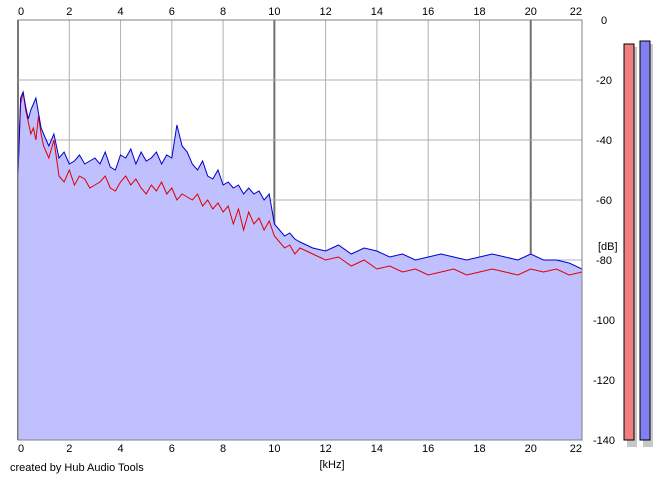  What do you see at coordinates (274, 12) in the screenshot?
I see `x-tick-label-top: 10` at bounding box center [274, 12].